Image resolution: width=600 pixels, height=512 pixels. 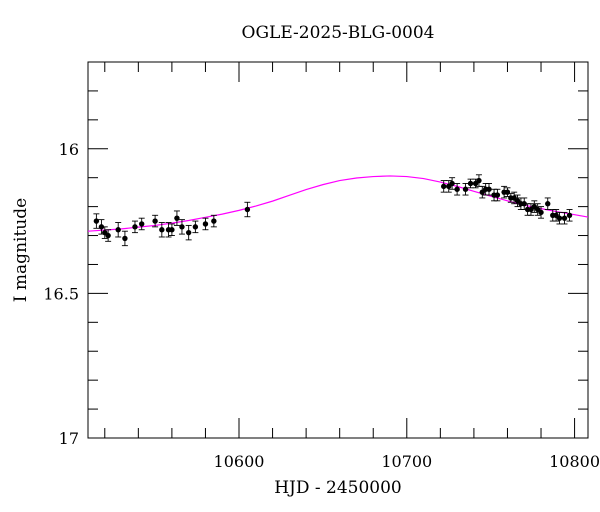 I want to click on data-points-layer, so click(x=333, y=210).